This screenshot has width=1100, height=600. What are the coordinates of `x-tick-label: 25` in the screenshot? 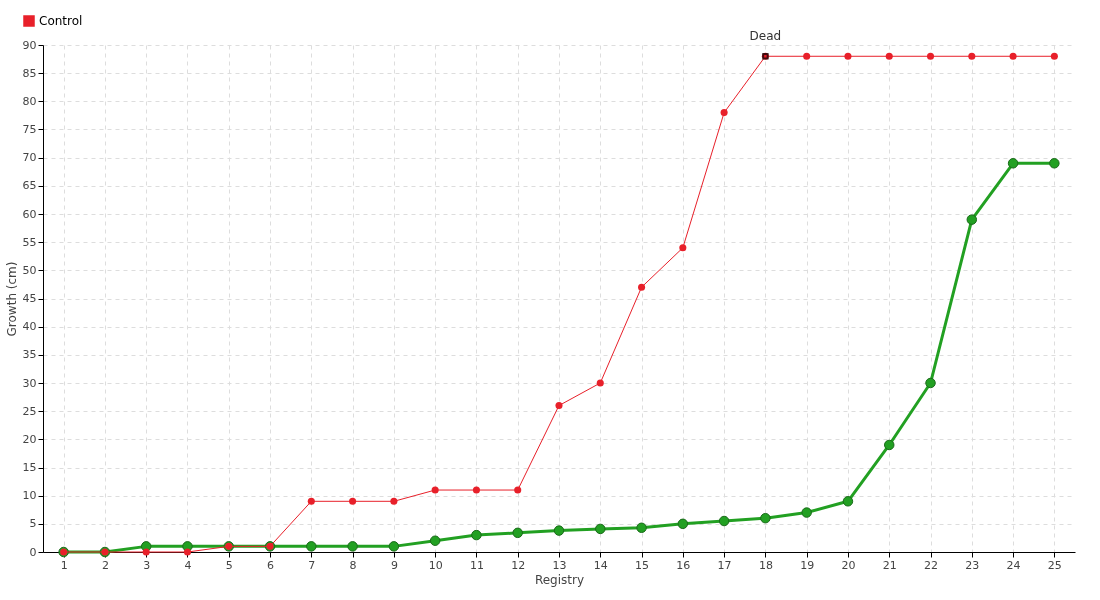 It's located at (1054, 565).